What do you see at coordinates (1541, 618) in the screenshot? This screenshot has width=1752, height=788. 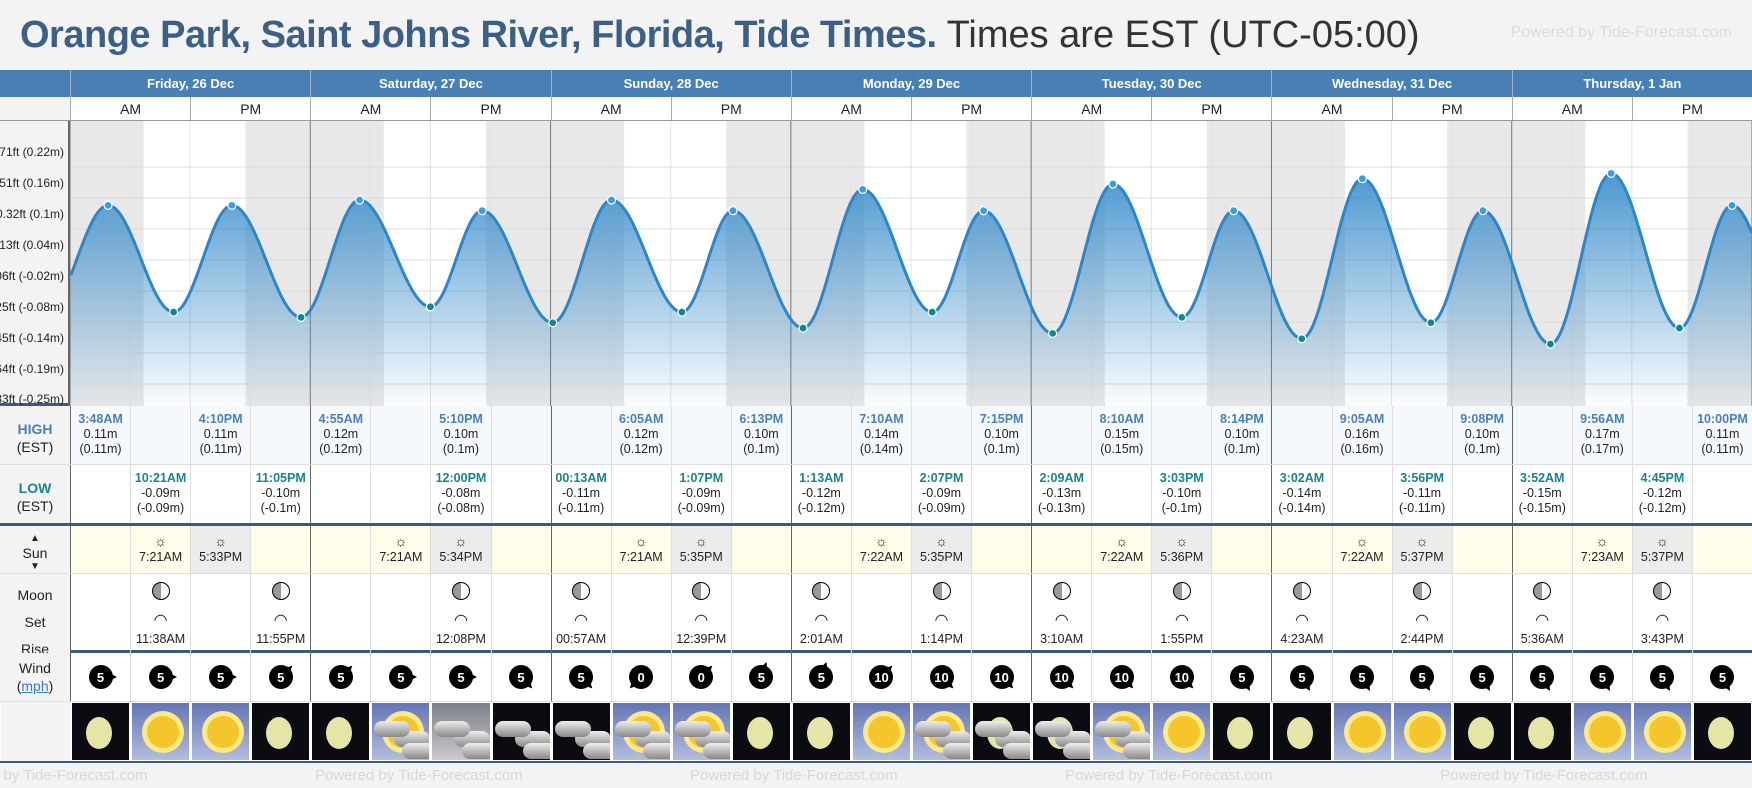 I see `moon-cell: ◠ 5:36AM` at bounding box center [1541, 618].